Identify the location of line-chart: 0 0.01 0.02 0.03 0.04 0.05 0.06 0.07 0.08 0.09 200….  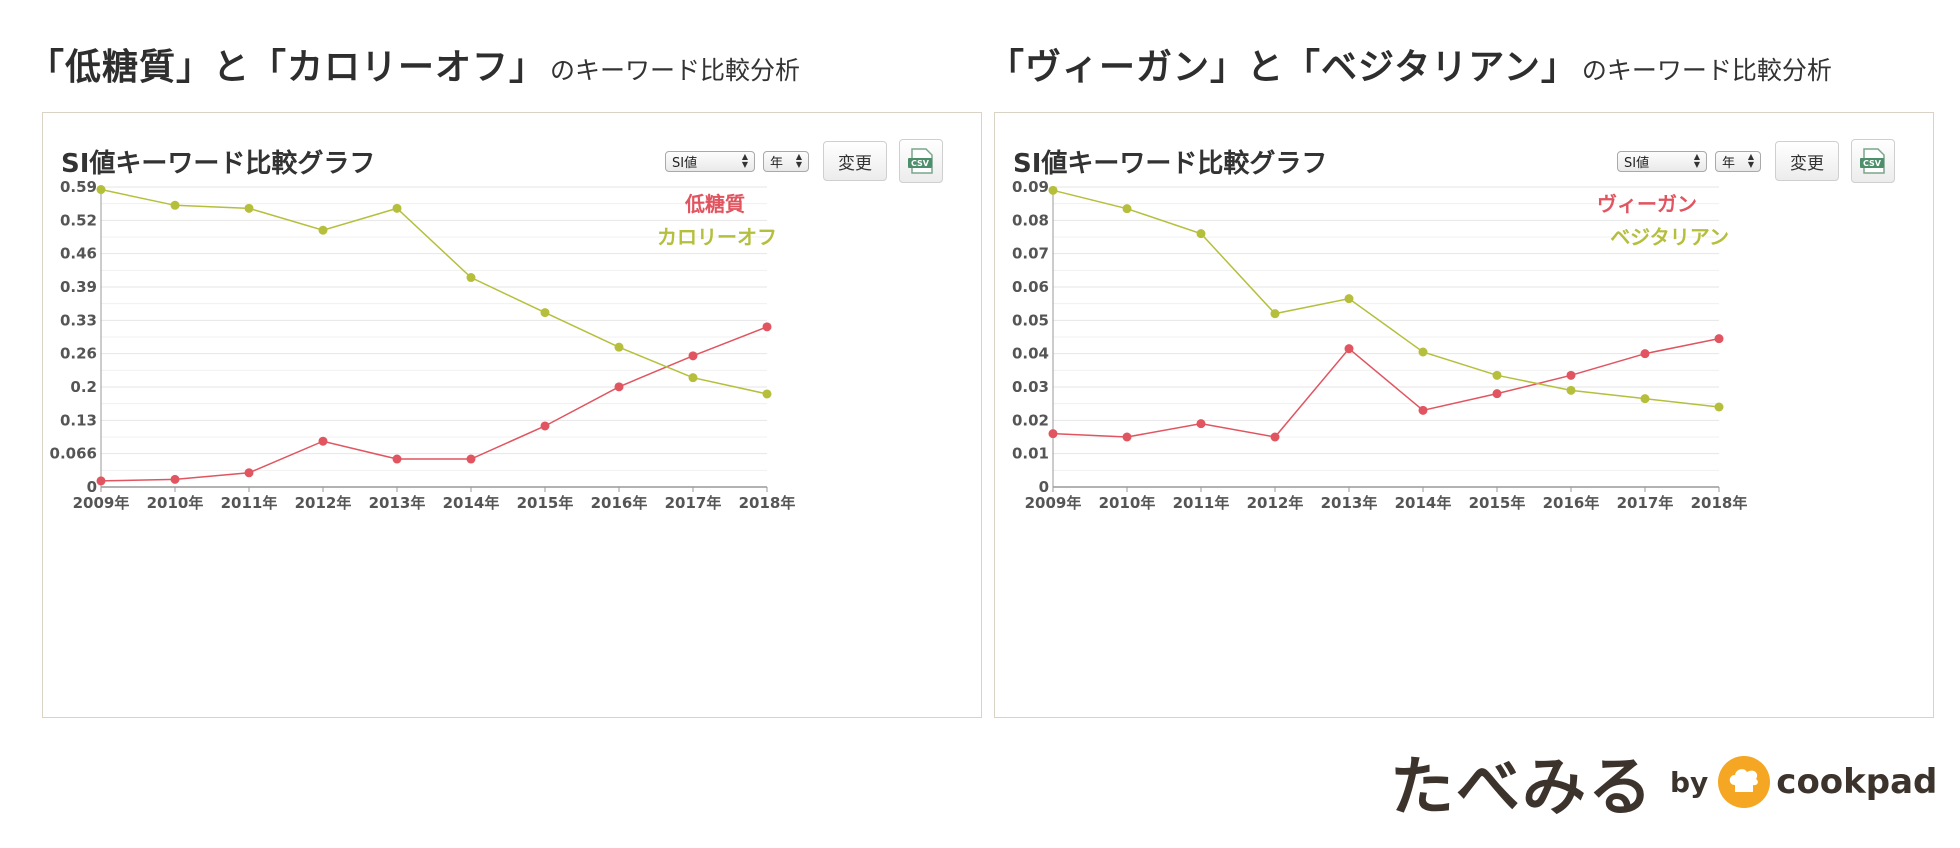
(1380, 345).